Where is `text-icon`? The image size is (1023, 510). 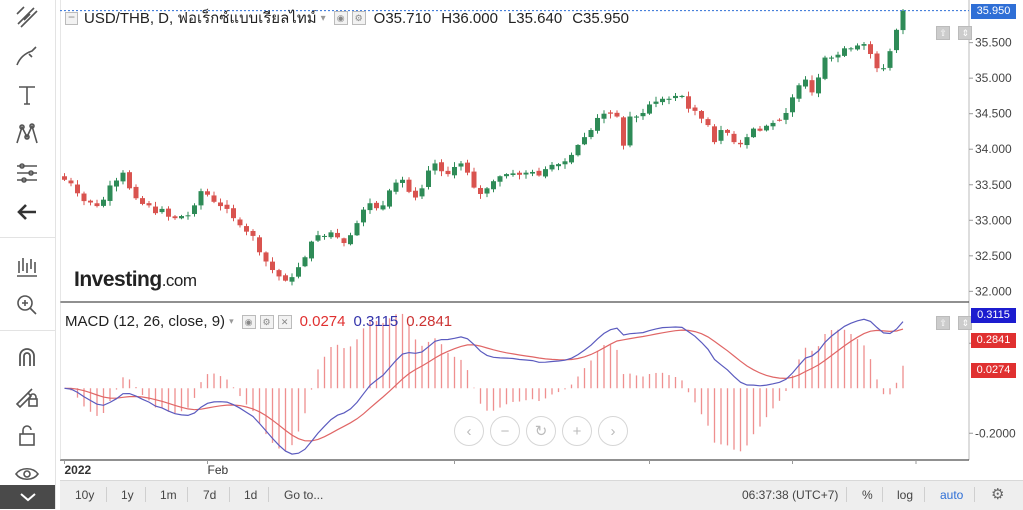 text-icon is located at coordinates (27, 95).